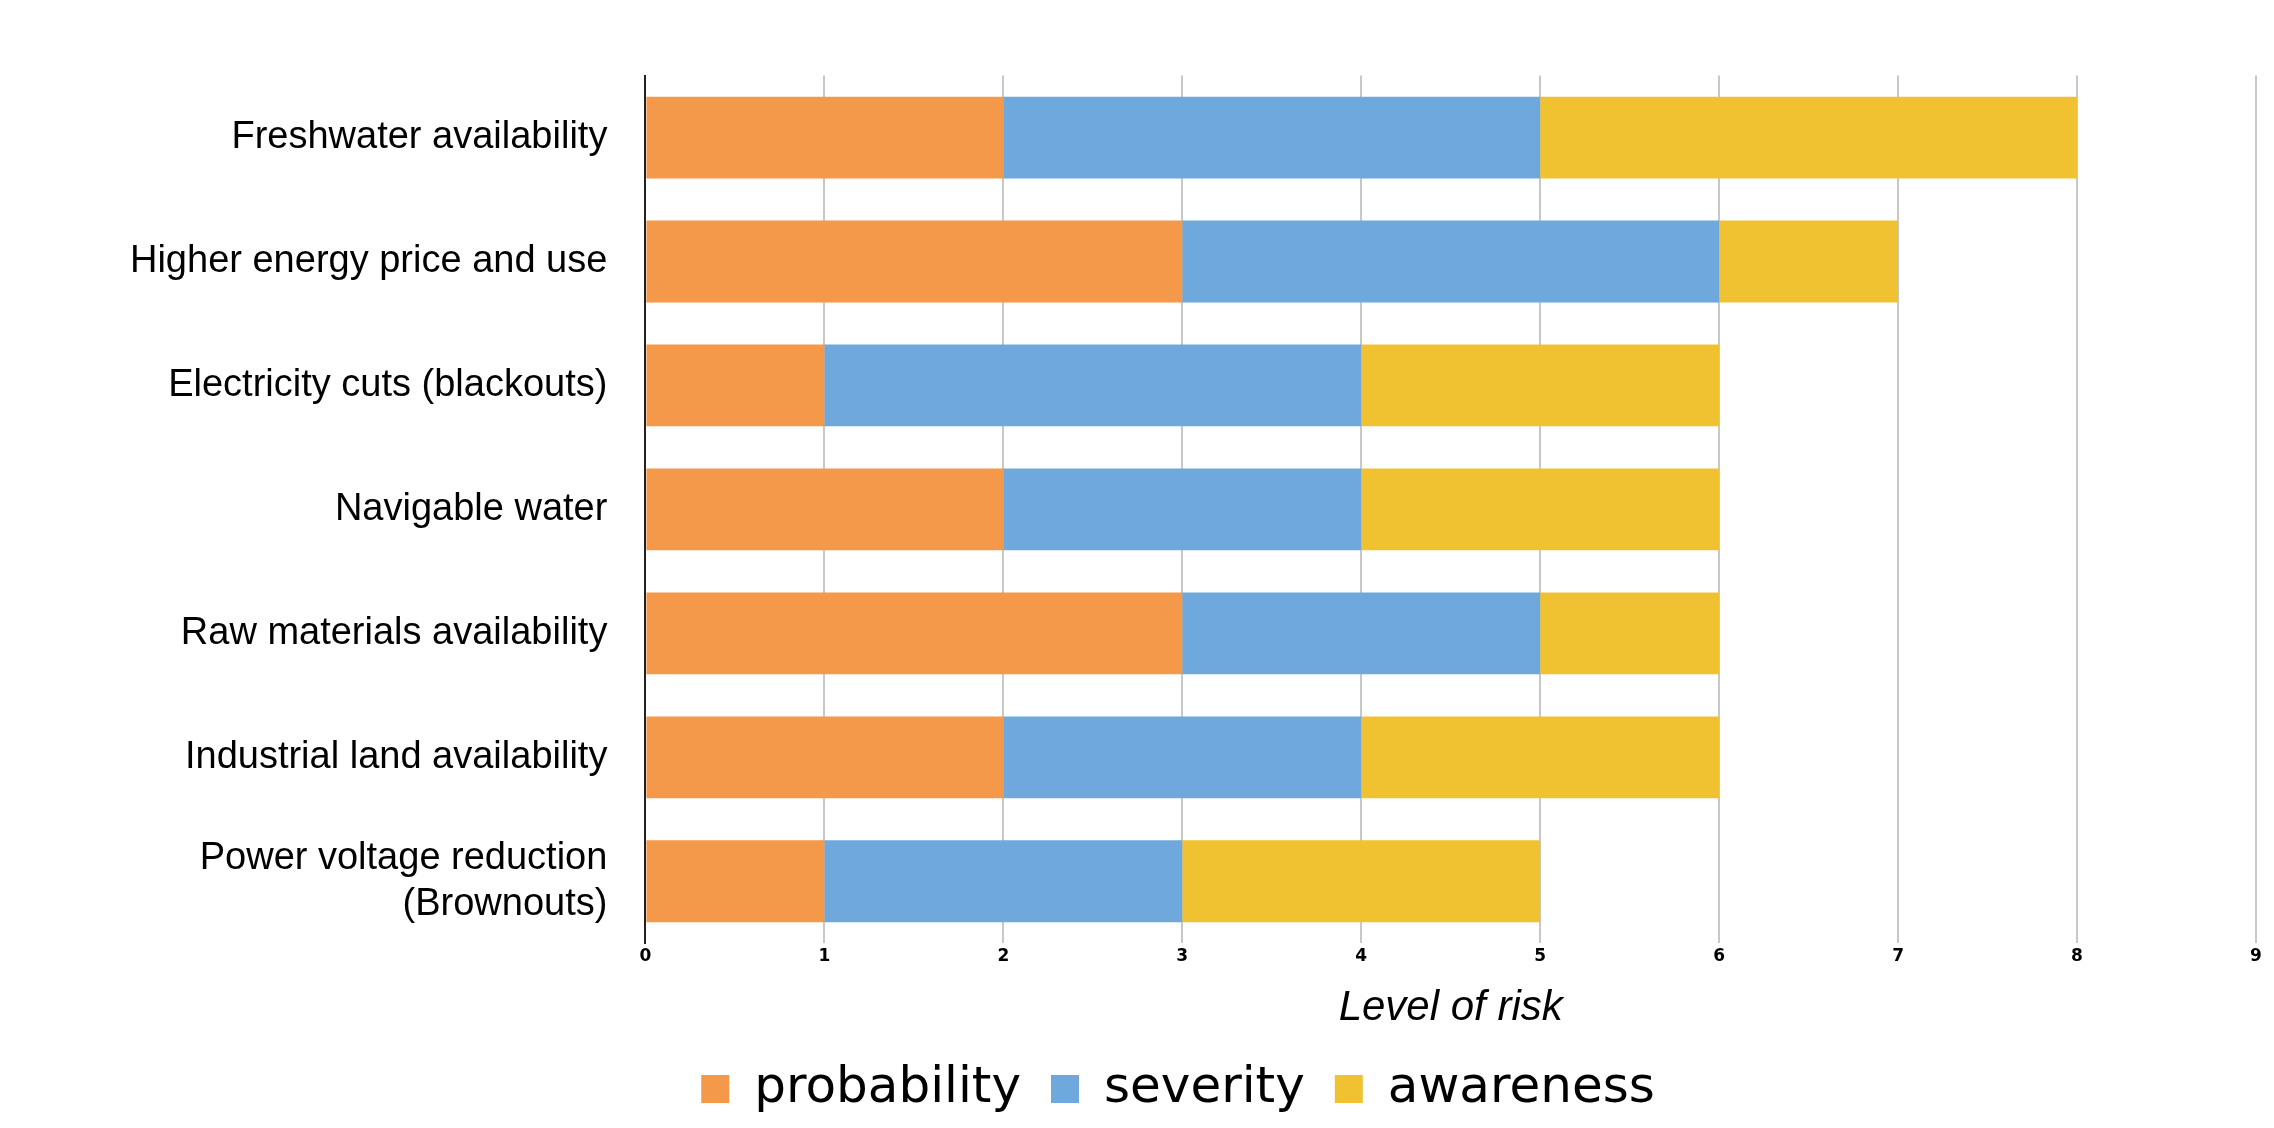 Image resolution: width=2274 pixels, height=1128 pixels. Describe the element at coordinates (888, 1084) in the screenshot. I see `legend-label: probability` at that location.